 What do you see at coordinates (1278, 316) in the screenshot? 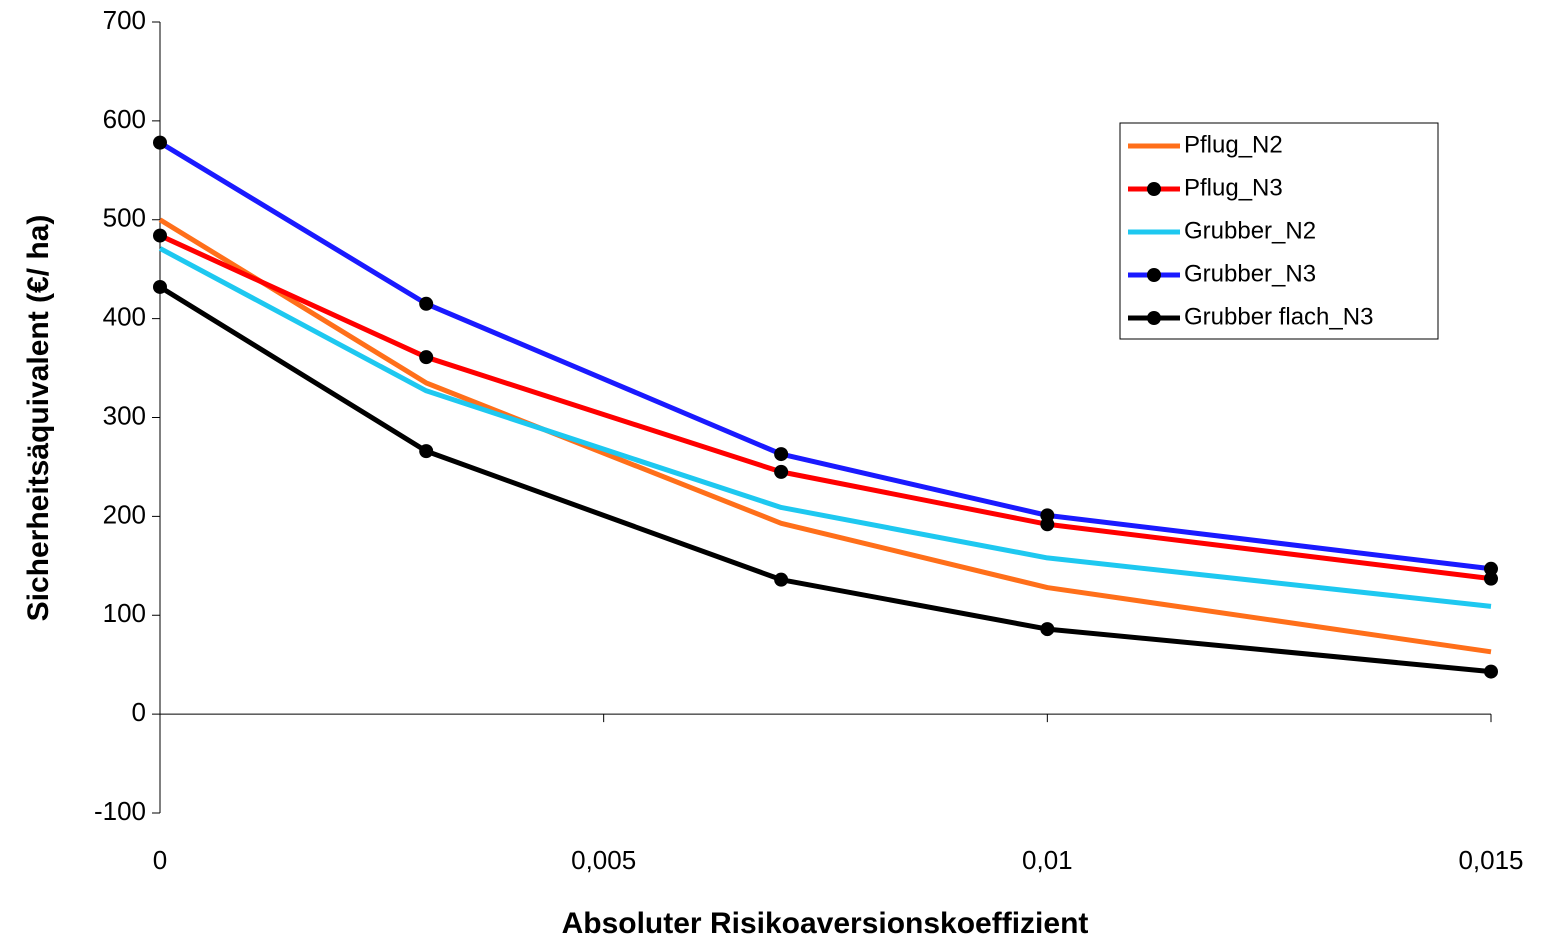
I see `legend-label: Grubber flach_N3` at bounding box center [1278, 316].